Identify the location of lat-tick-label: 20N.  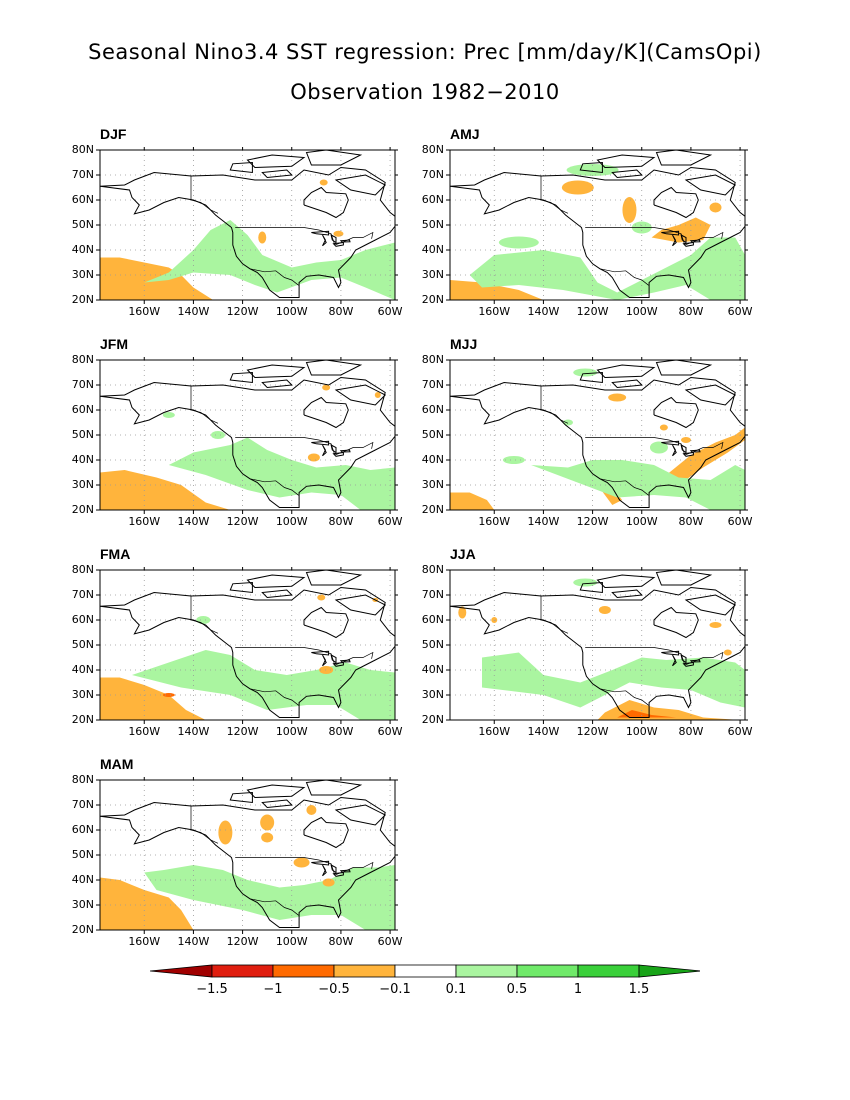
(82, 929).